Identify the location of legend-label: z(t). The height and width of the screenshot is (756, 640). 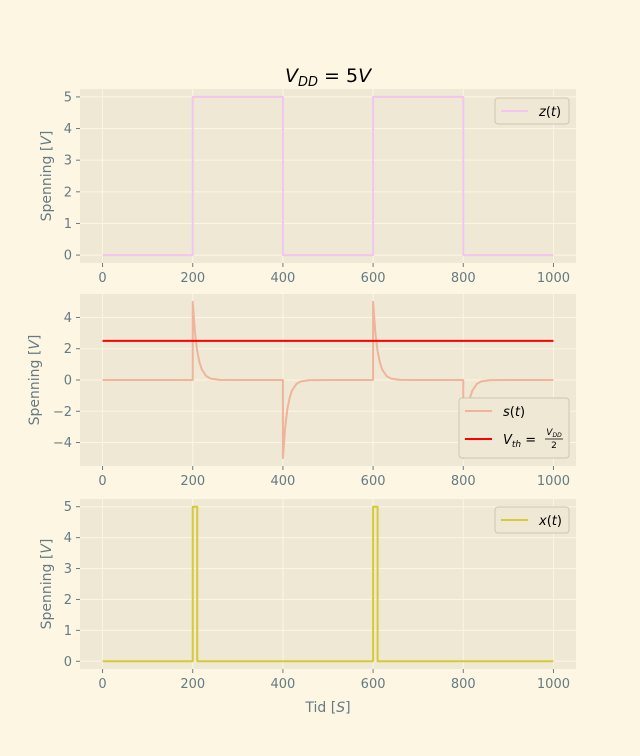
(549, 112).